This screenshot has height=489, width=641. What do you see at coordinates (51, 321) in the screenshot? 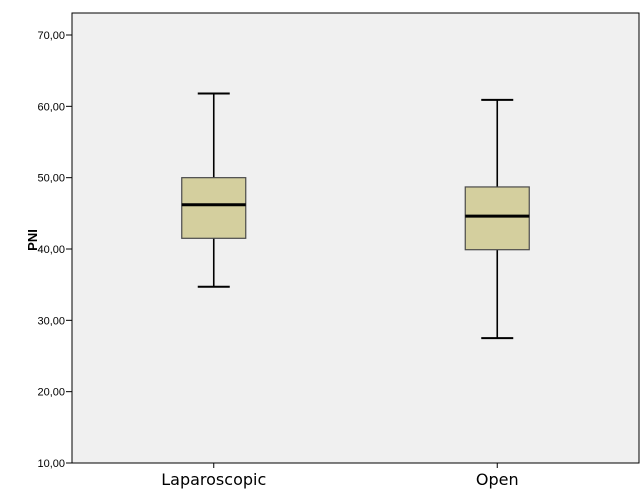
I see `y-tick-label: 30,00` at bounding box center [51, 321].